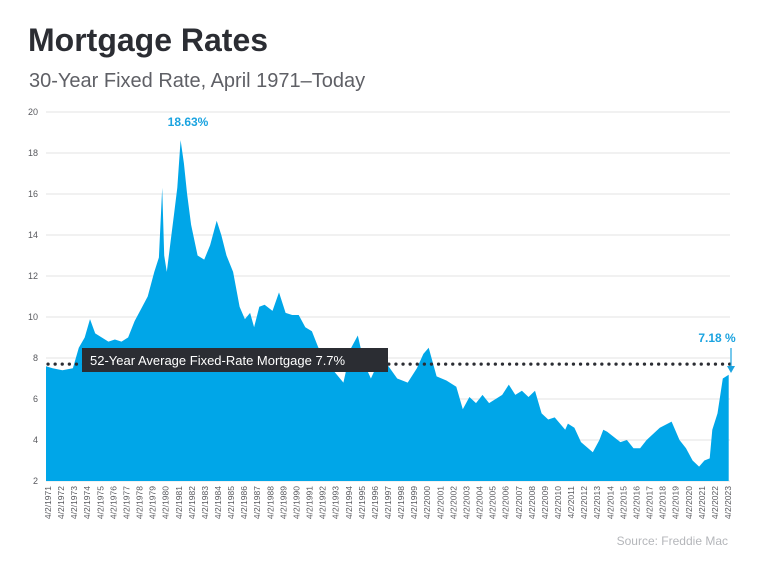 The width and height of the screenshot is (778, 565). I want to click on x-tick-label: 4/2/2015, so click(623, 502).